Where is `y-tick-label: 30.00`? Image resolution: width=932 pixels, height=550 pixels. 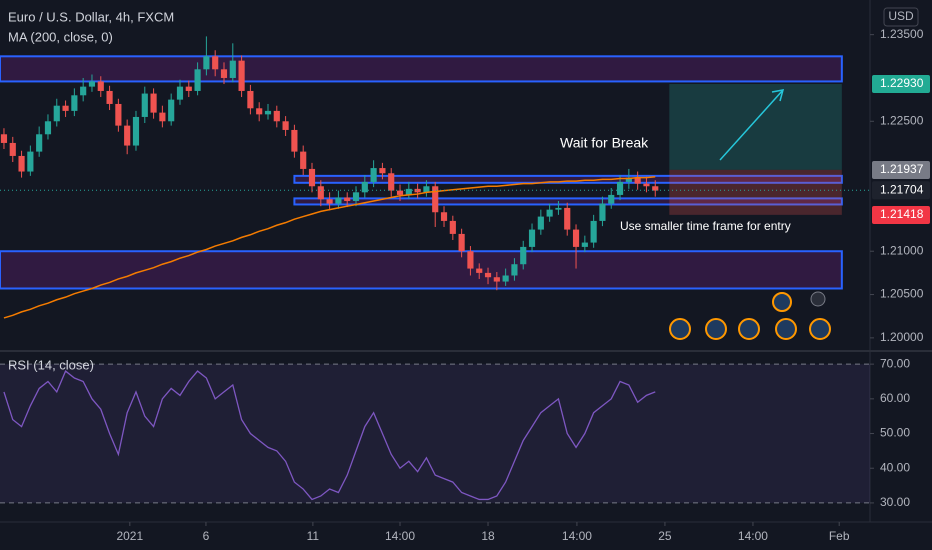
y-tick-label: 30.00 is located at coordinates (895, 502).